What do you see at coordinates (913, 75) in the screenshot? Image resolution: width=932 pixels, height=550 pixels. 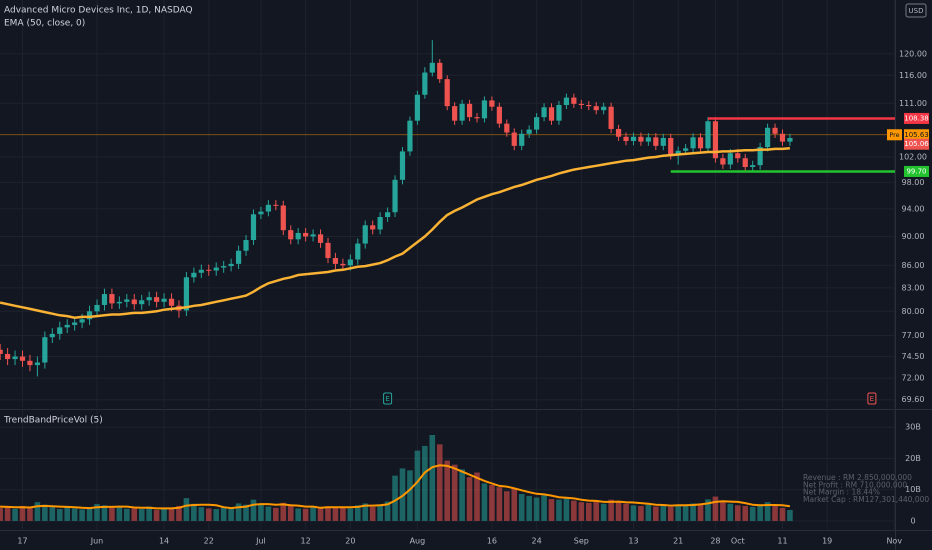 I see `y-tick-label: 116.00` at bounding box center [913, 75].